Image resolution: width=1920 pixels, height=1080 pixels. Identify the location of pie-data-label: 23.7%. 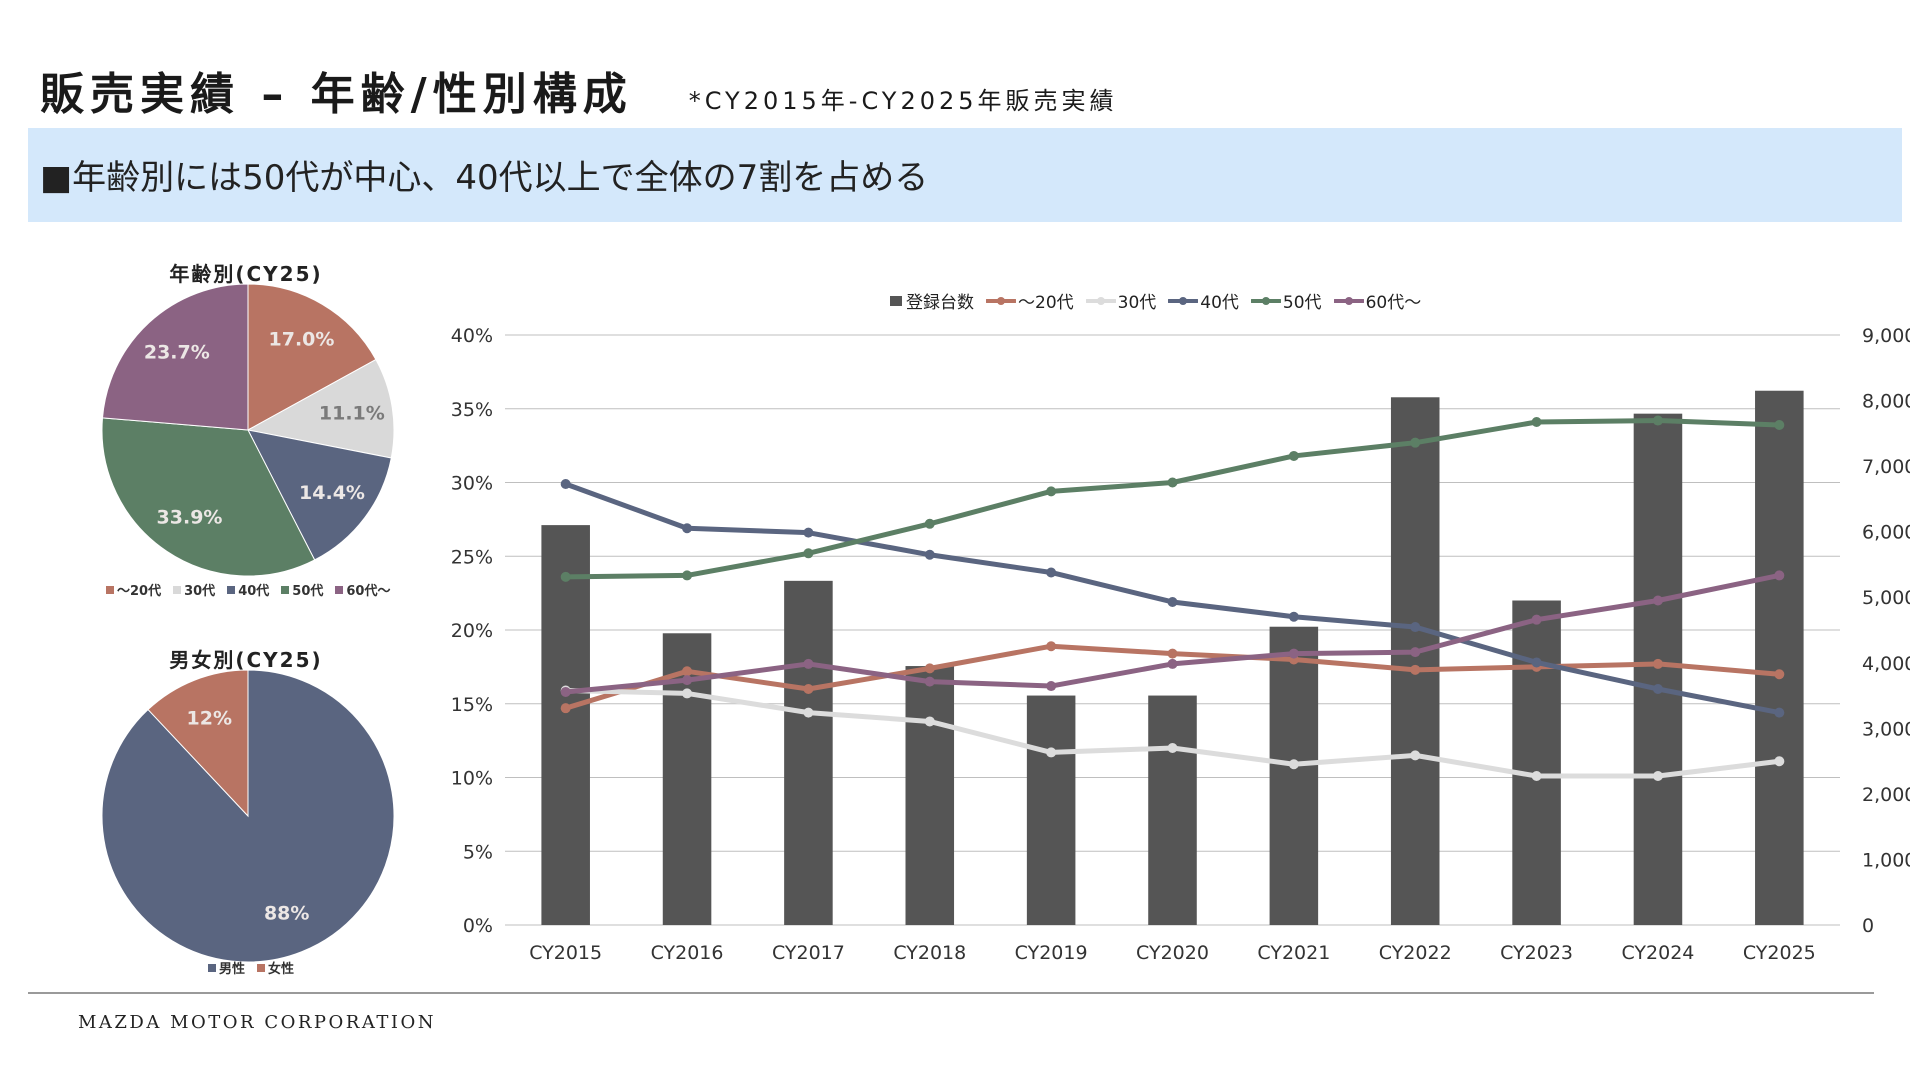
(177, 353).